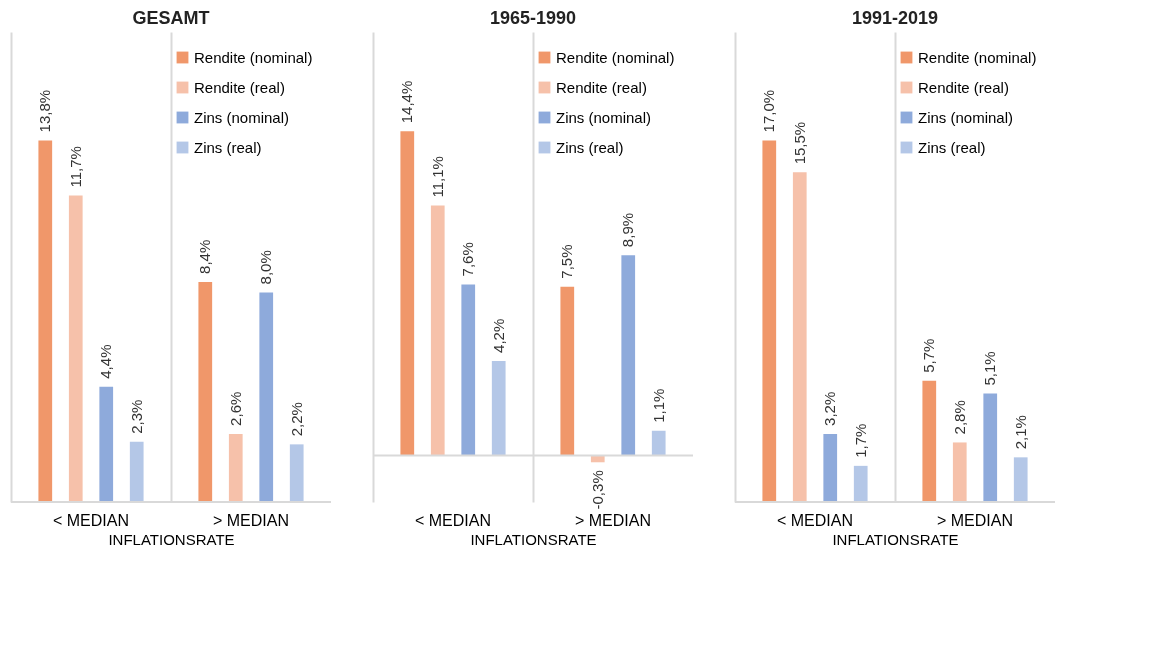  I want to click on data-label: 4,2%, so click(498, 335).